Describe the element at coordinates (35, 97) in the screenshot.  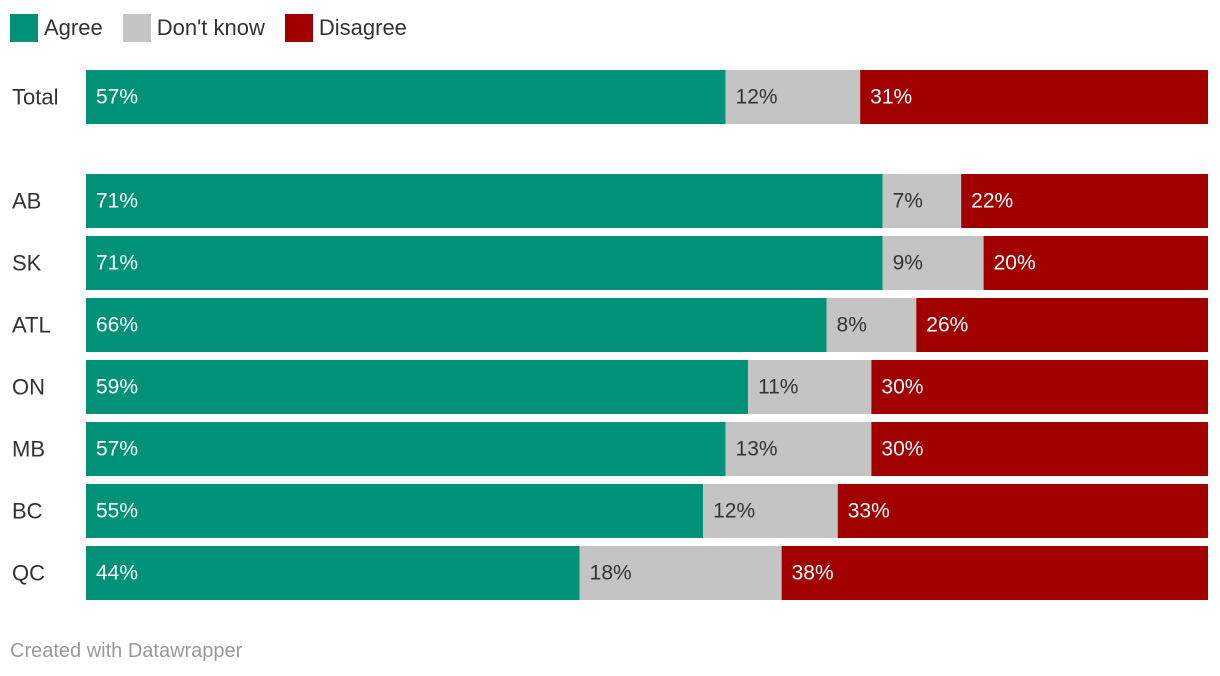
I see `row-label: Total` at that location.